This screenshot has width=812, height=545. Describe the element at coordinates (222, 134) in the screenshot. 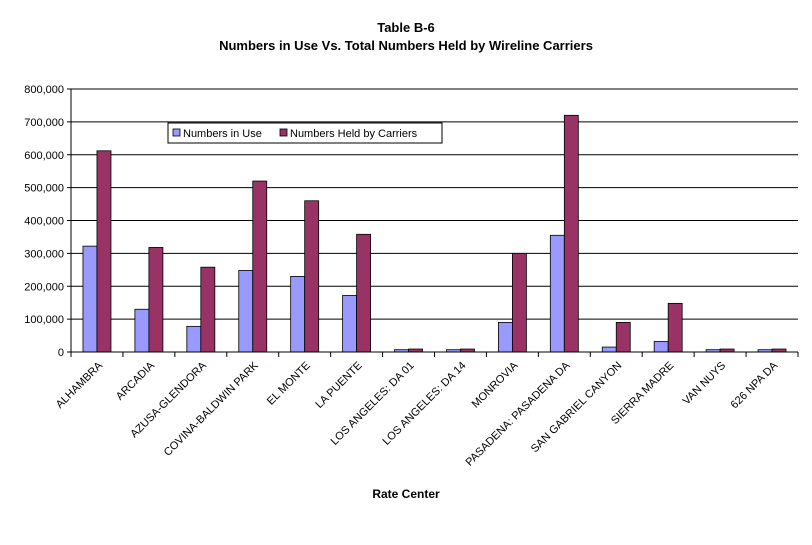

I see `legend-label: Numbers in Use` at that location.